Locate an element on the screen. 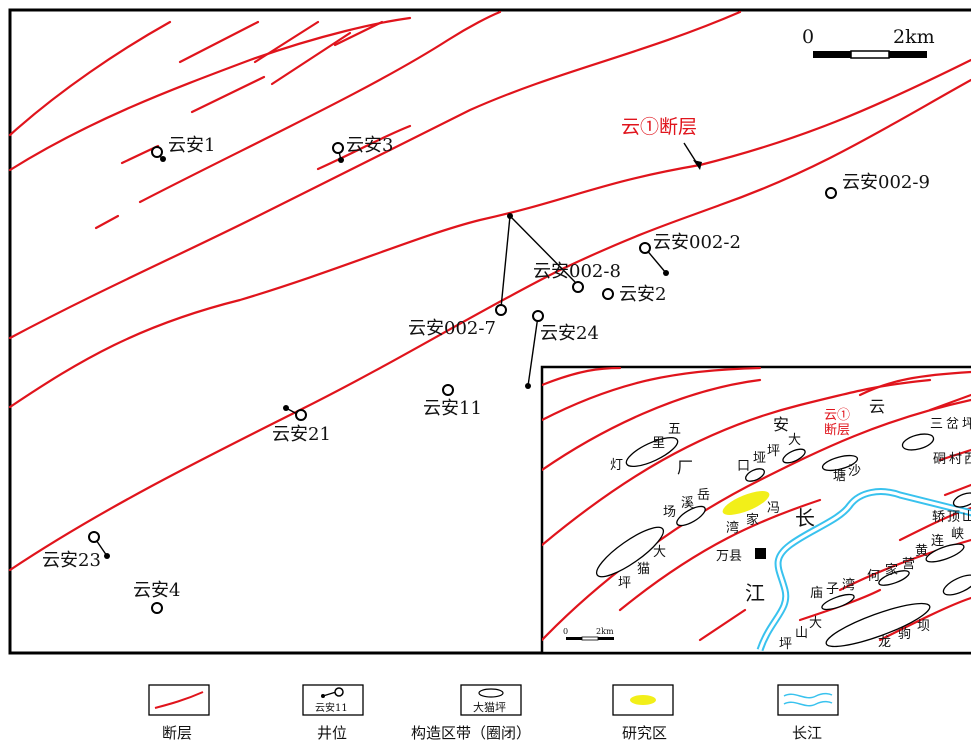 The height and width of the screenshot is (742, 971). svg-text: 安 is located at coordinates (781, 424).